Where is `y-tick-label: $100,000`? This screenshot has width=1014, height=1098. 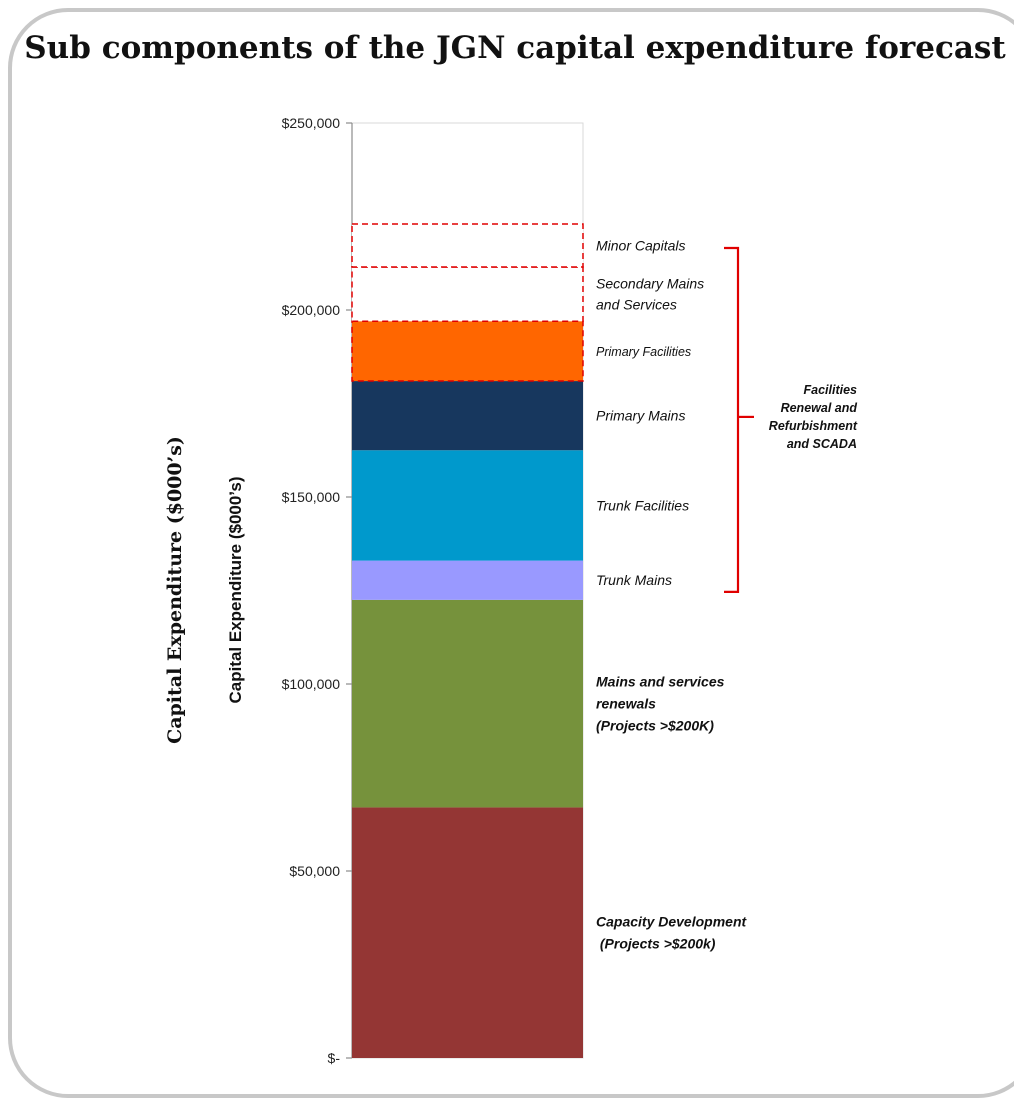 y-tick-label: $100,000 is located at coordinates (311, 684).